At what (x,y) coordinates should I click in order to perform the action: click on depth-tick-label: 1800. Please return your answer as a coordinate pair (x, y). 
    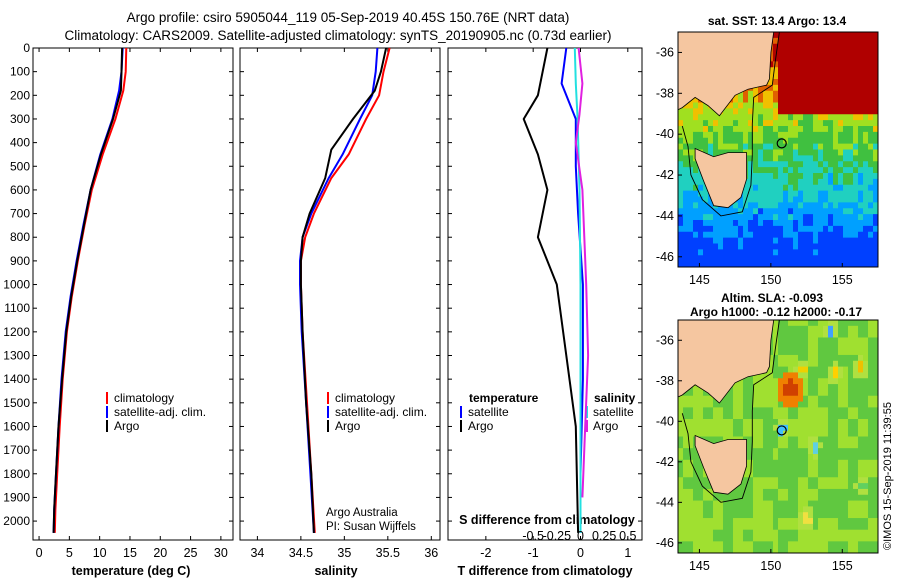
    Looking at the image, I should click on (16, 474).